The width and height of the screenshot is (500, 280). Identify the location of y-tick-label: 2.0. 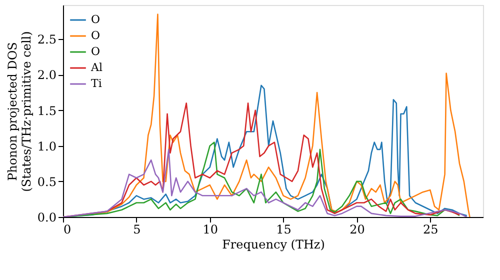
(46, 75).